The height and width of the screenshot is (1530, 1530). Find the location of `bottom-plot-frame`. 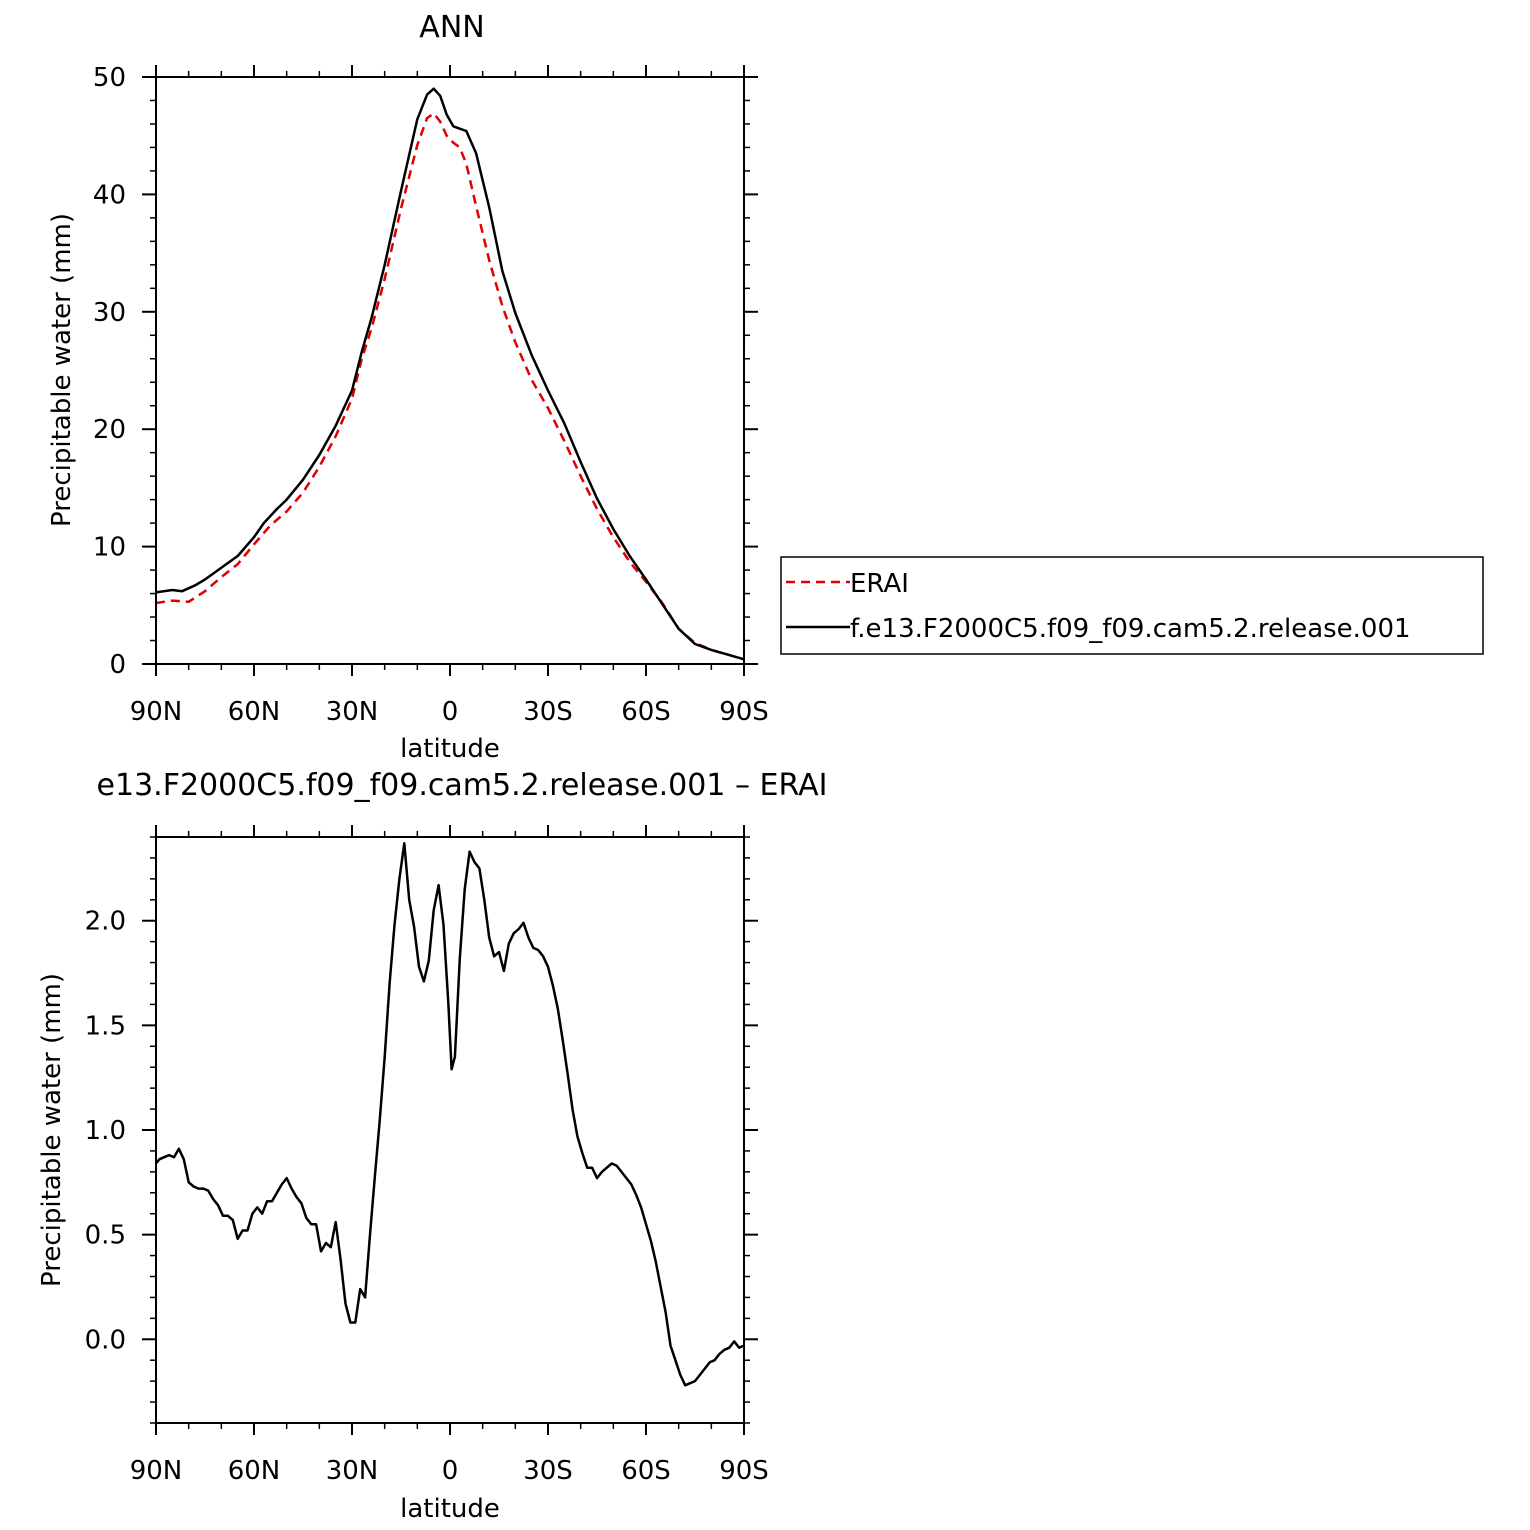

bottom-plot-frame is located at coordinates (450, 1130).